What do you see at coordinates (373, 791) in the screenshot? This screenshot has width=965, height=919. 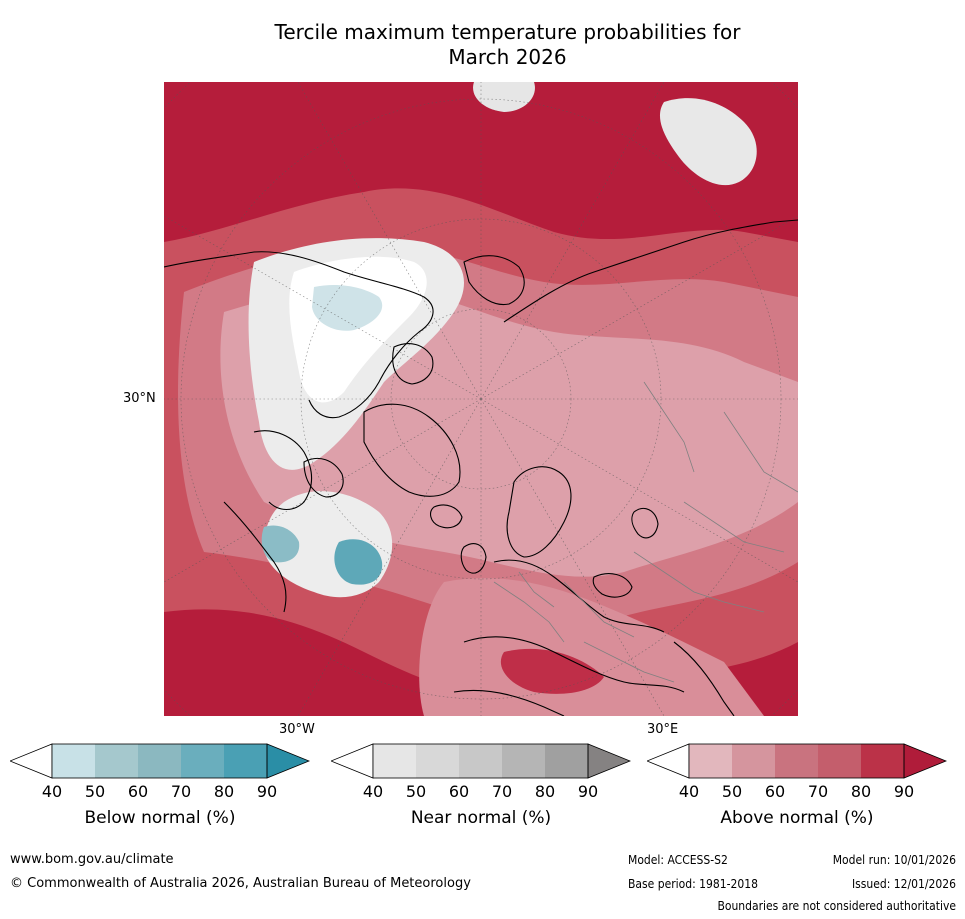 I see `tick-near-40: 40` at bounding box center [373, 791].